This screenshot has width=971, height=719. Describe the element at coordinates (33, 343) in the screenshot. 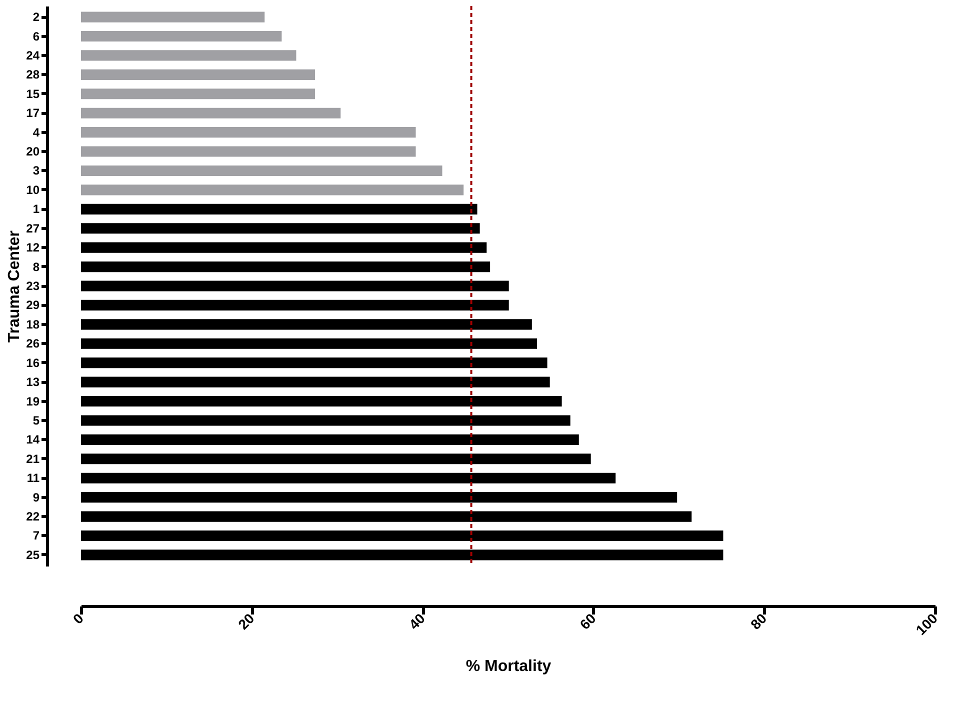

I see `y-tick-label: 26` at that location.